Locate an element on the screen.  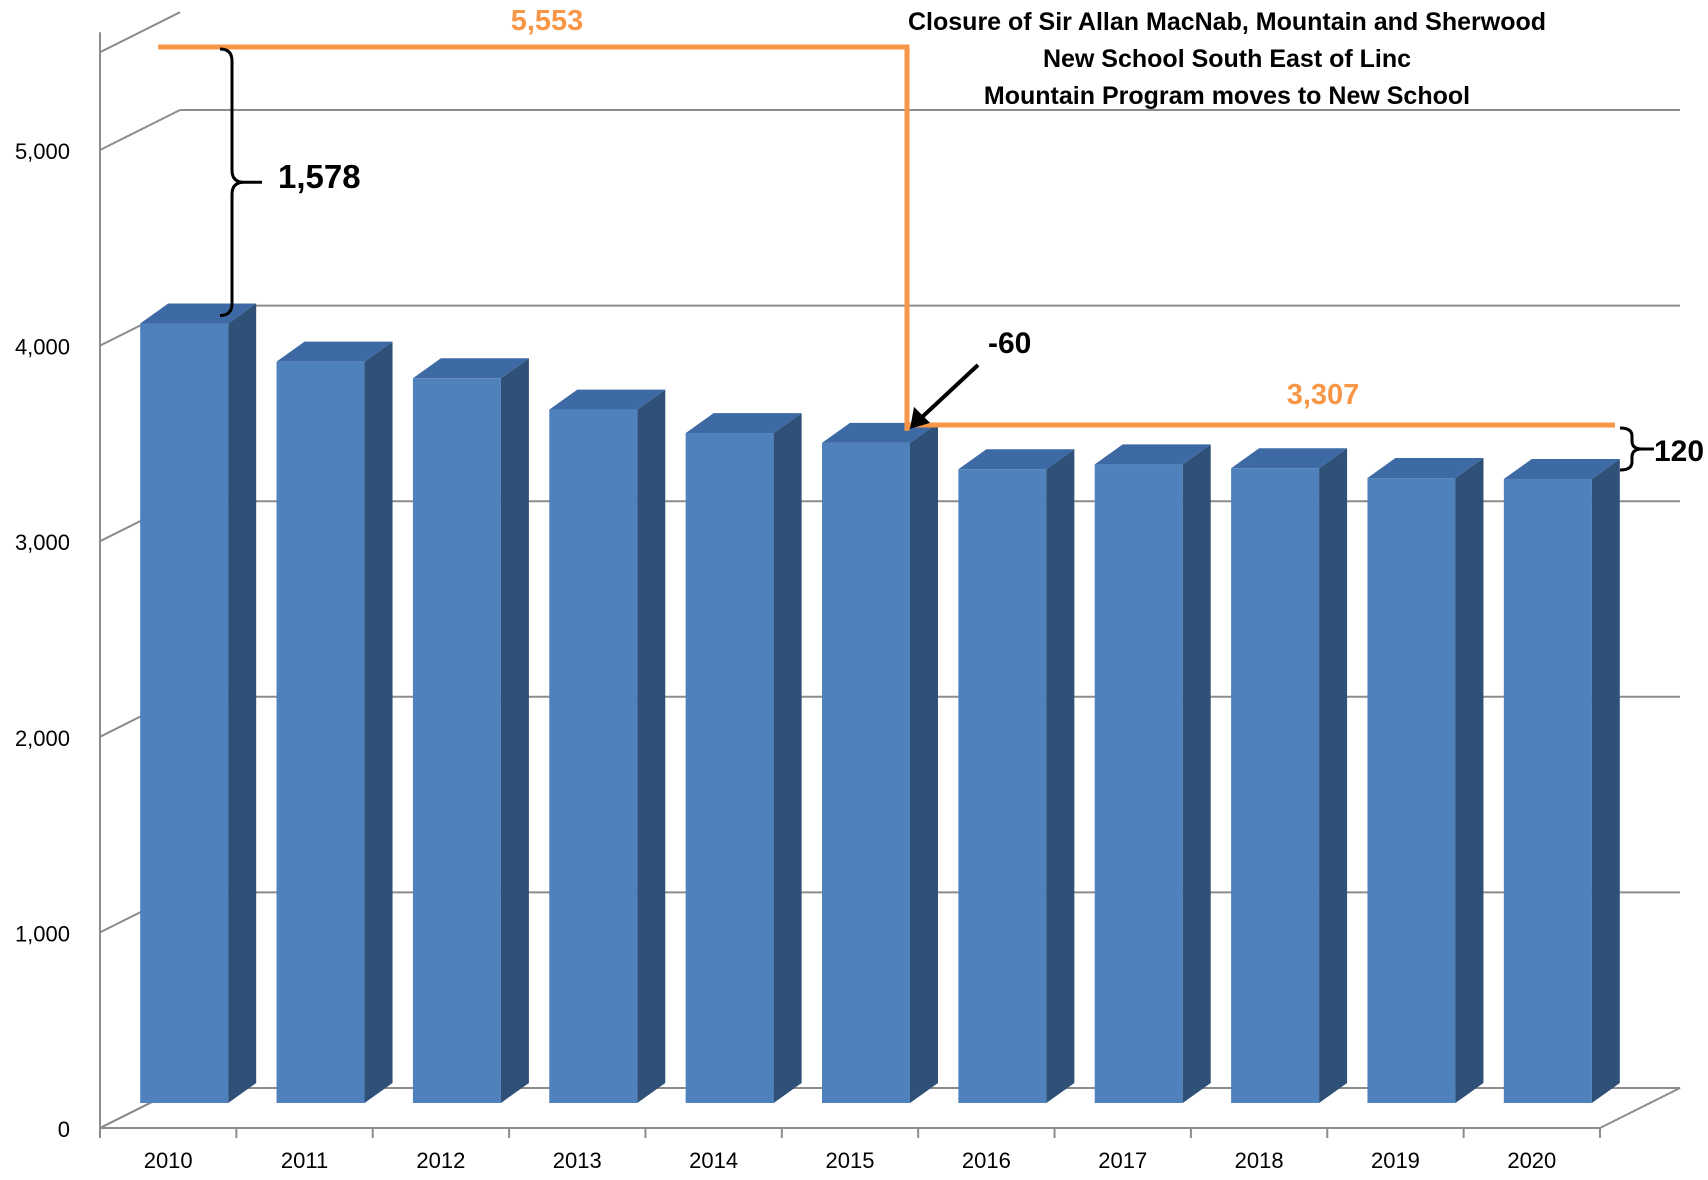
x-tick-label: 2016 is located at coordinates (986, 1160).